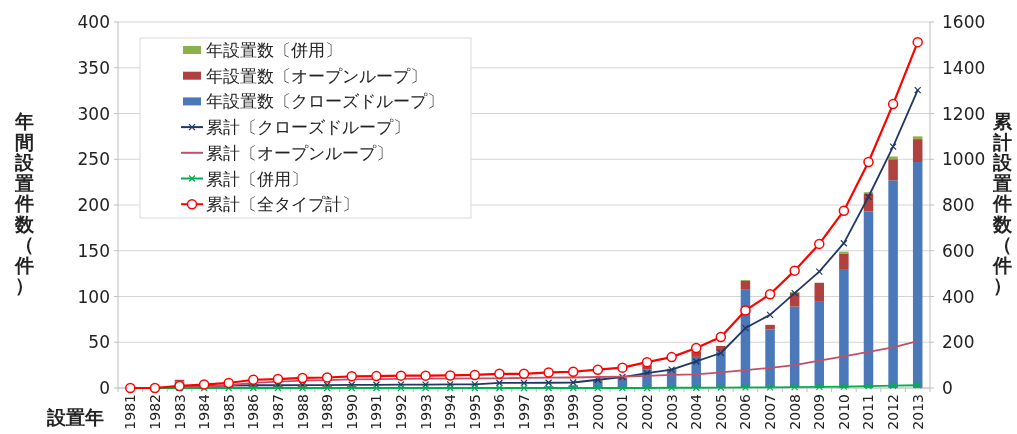 This screenshot has width=1017, height=434. I want to click on y2-tick-label: 1200, so click(964, 113).